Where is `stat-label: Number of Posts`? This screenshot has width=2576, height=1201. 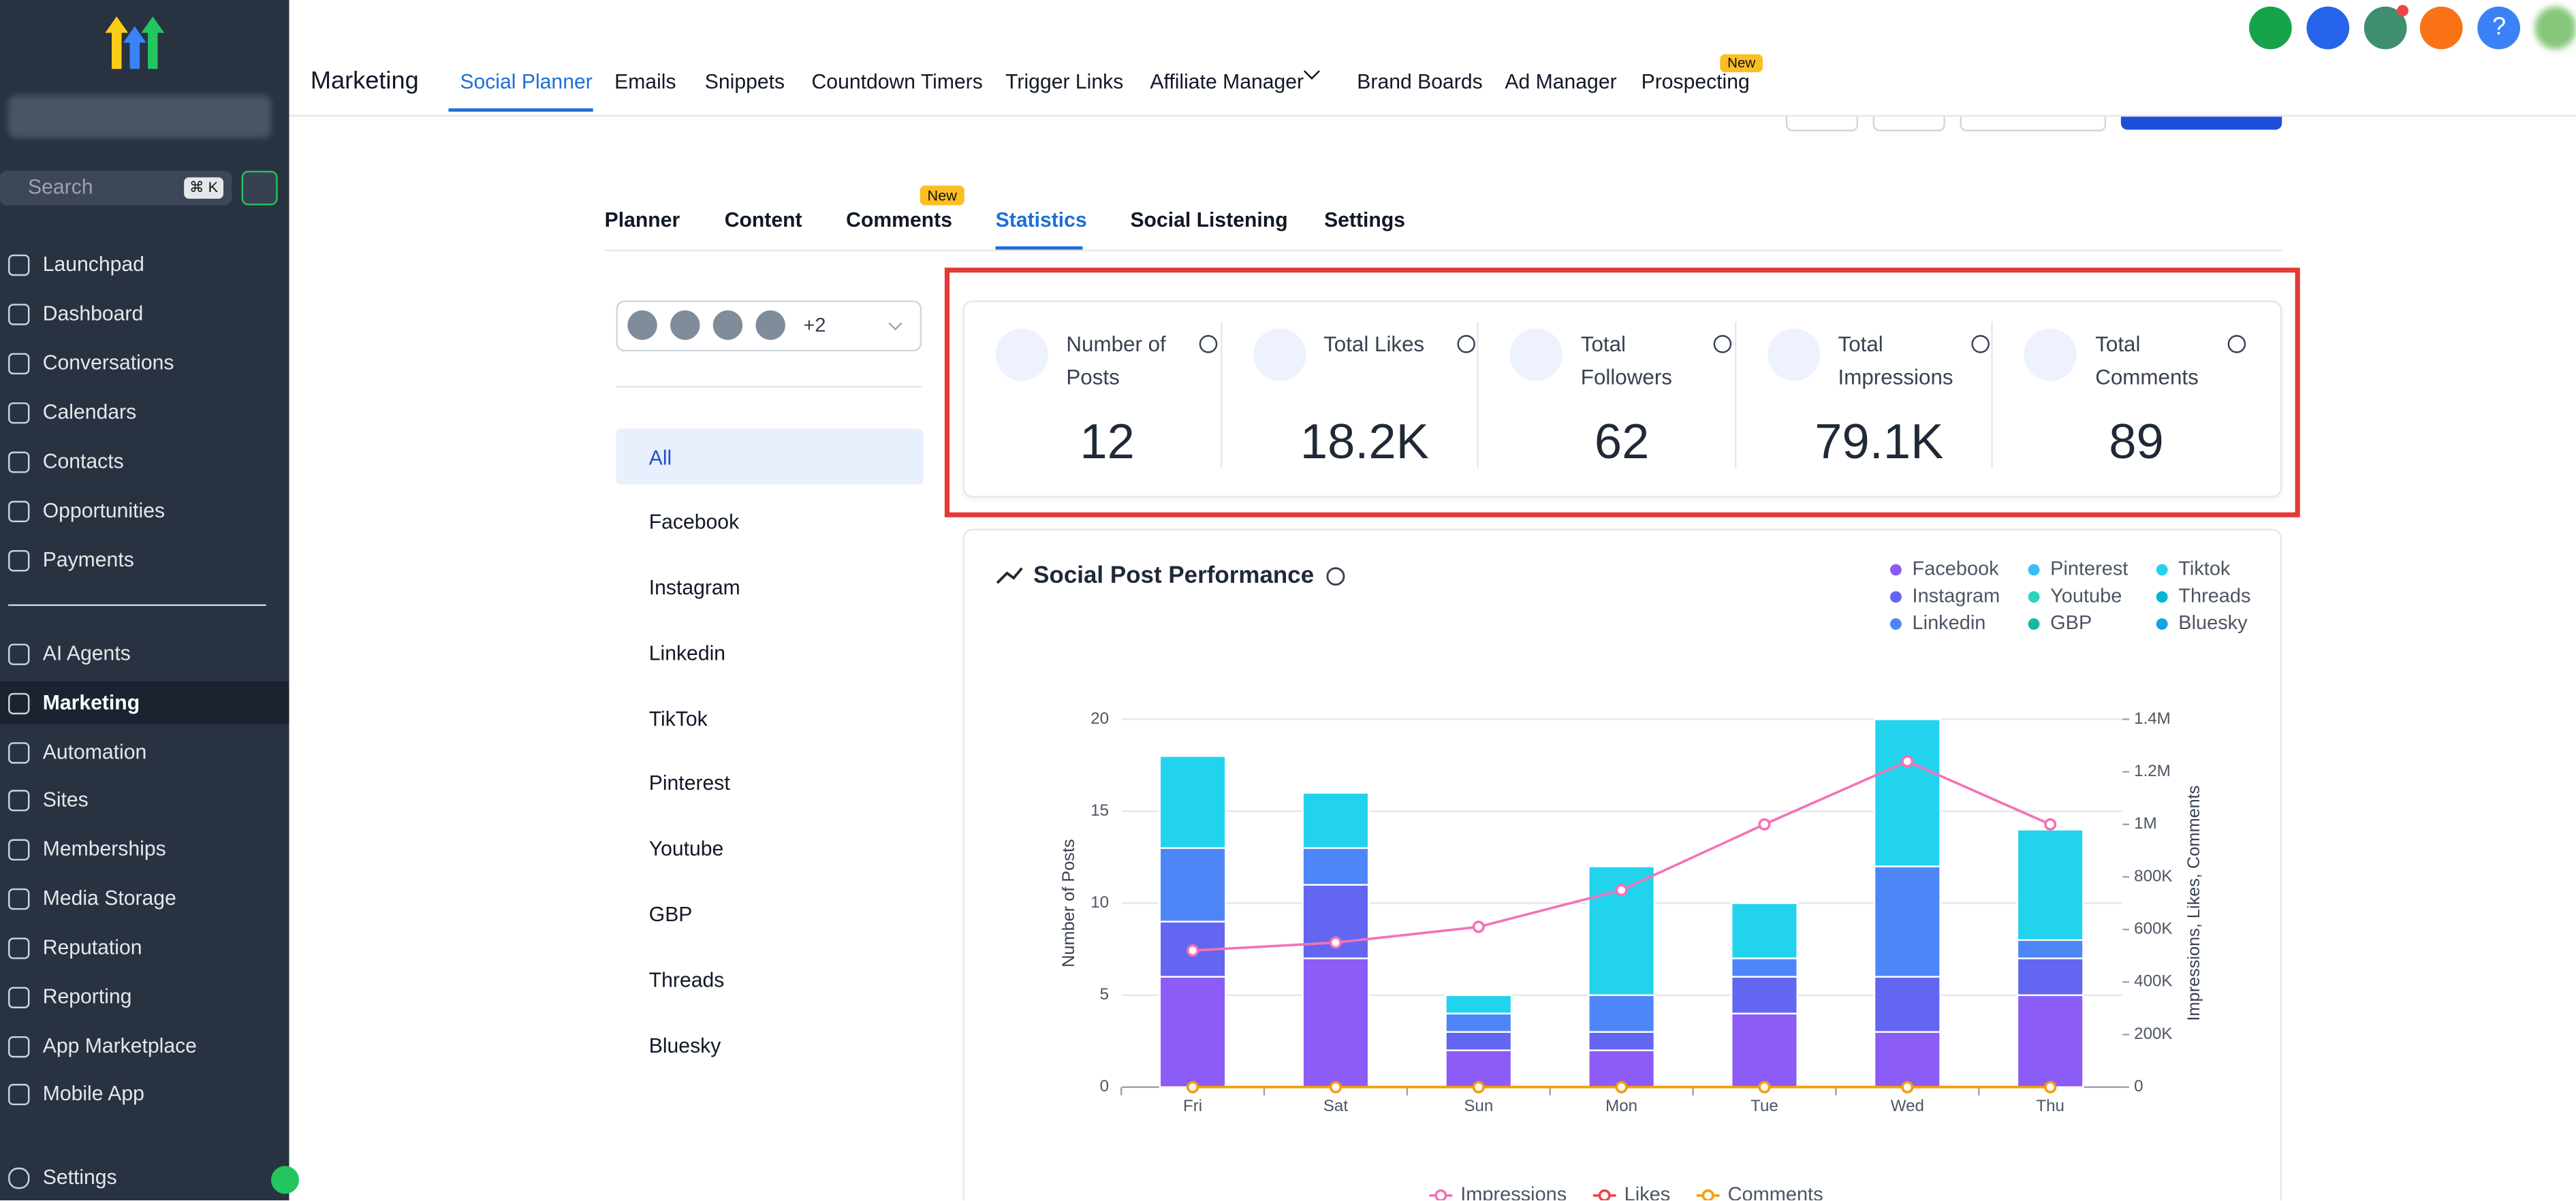 stat-label: Number of Posts is located at coordinates (1116, 360).